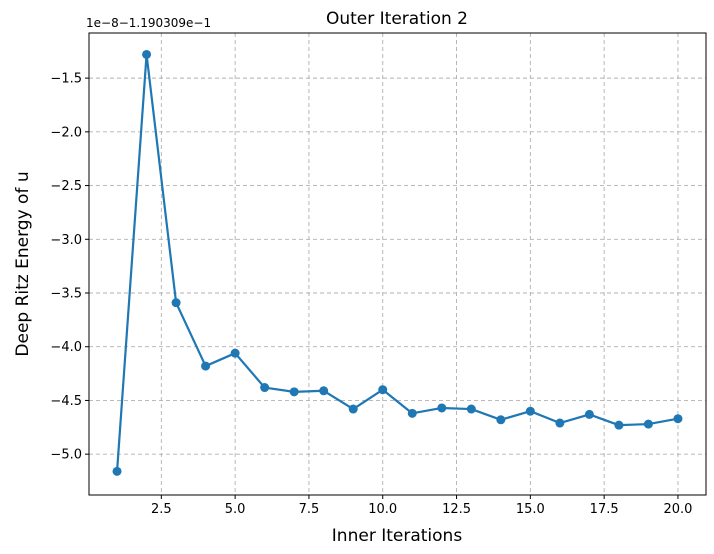 The width and height of the screenshot is (714, 554). Describe the element at coordinates (66, 186) in the screenshot. I see `y-tick-label: −2.5` at that location.